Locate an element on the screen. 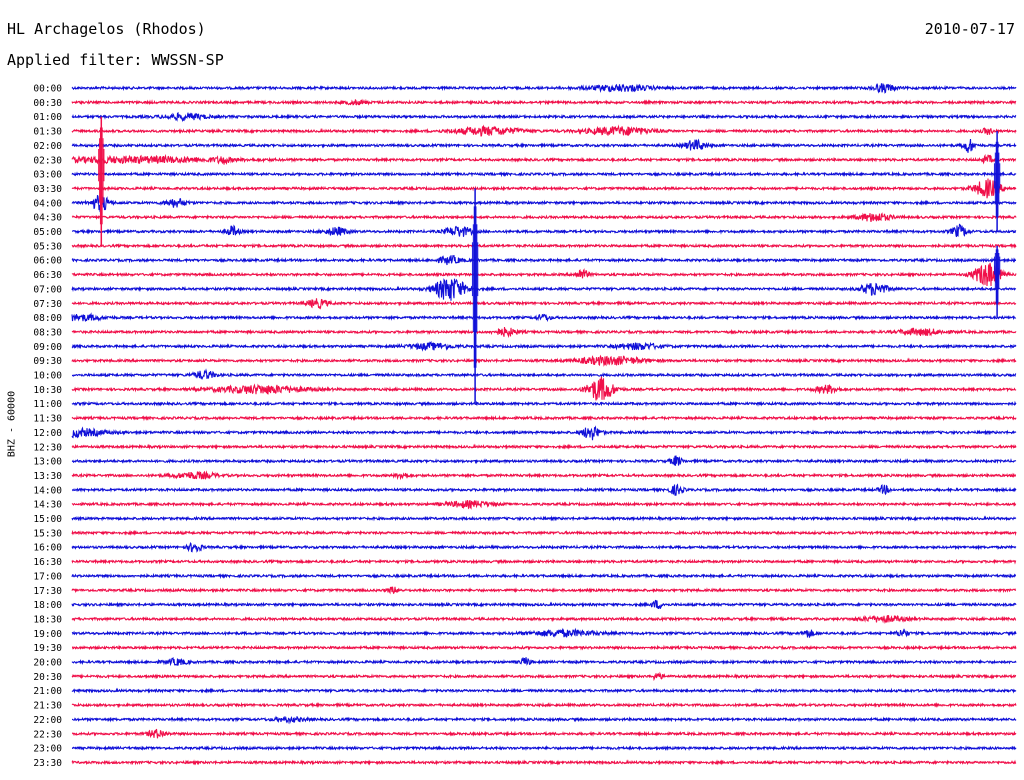 The height and width of the screenshot is (780, 1024). row-time-label: 21:30 is located at coordinates (47, 706).